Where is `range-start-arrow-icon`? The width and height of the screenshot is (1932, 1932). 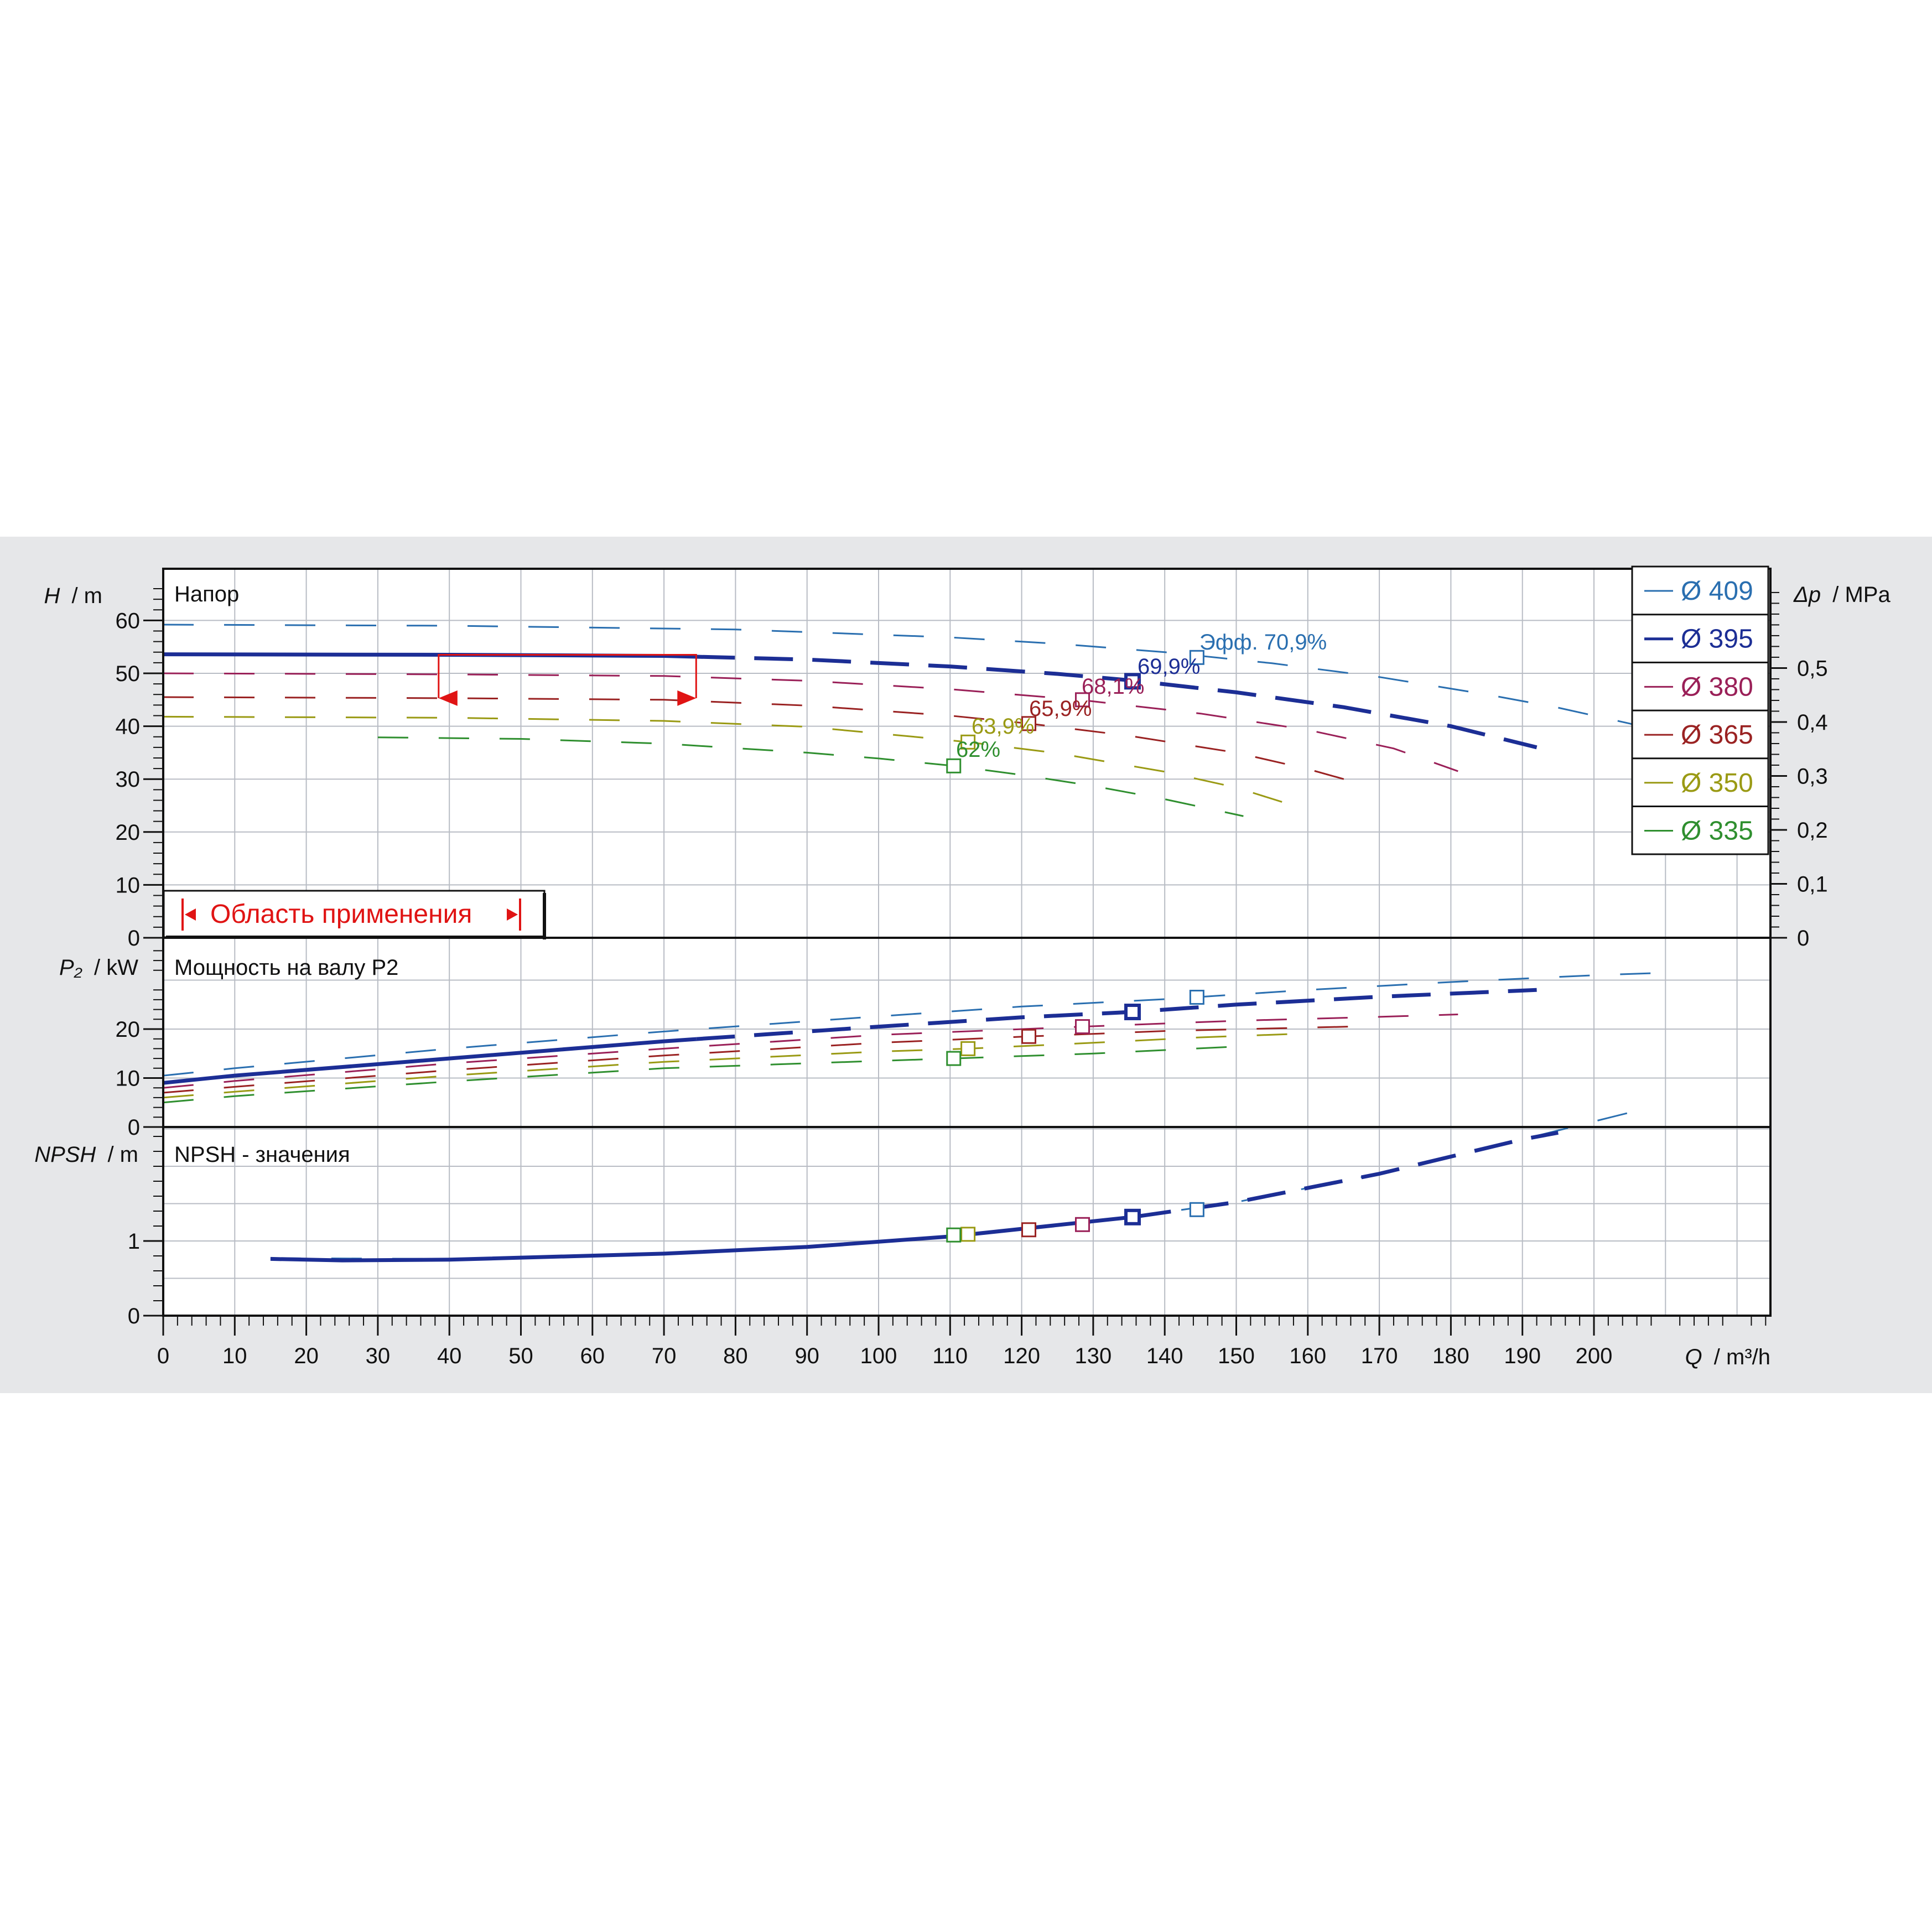
range-start-arrow-icon is located at coordinates (448, 698).